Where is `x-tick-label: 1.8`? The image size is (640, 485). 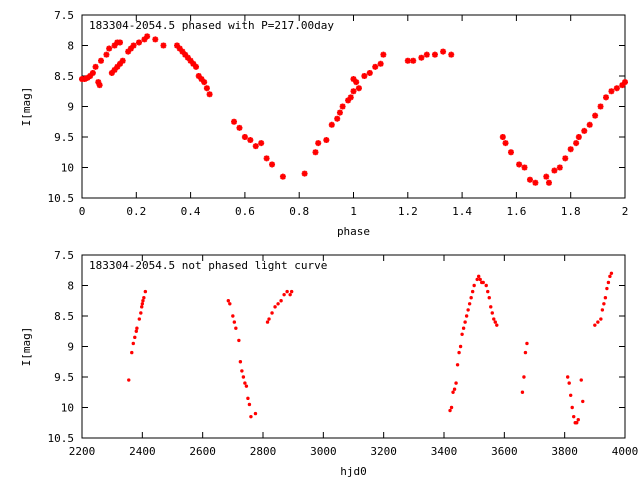
x-tick-label: 1.8 is located at coordinates (571, 211).